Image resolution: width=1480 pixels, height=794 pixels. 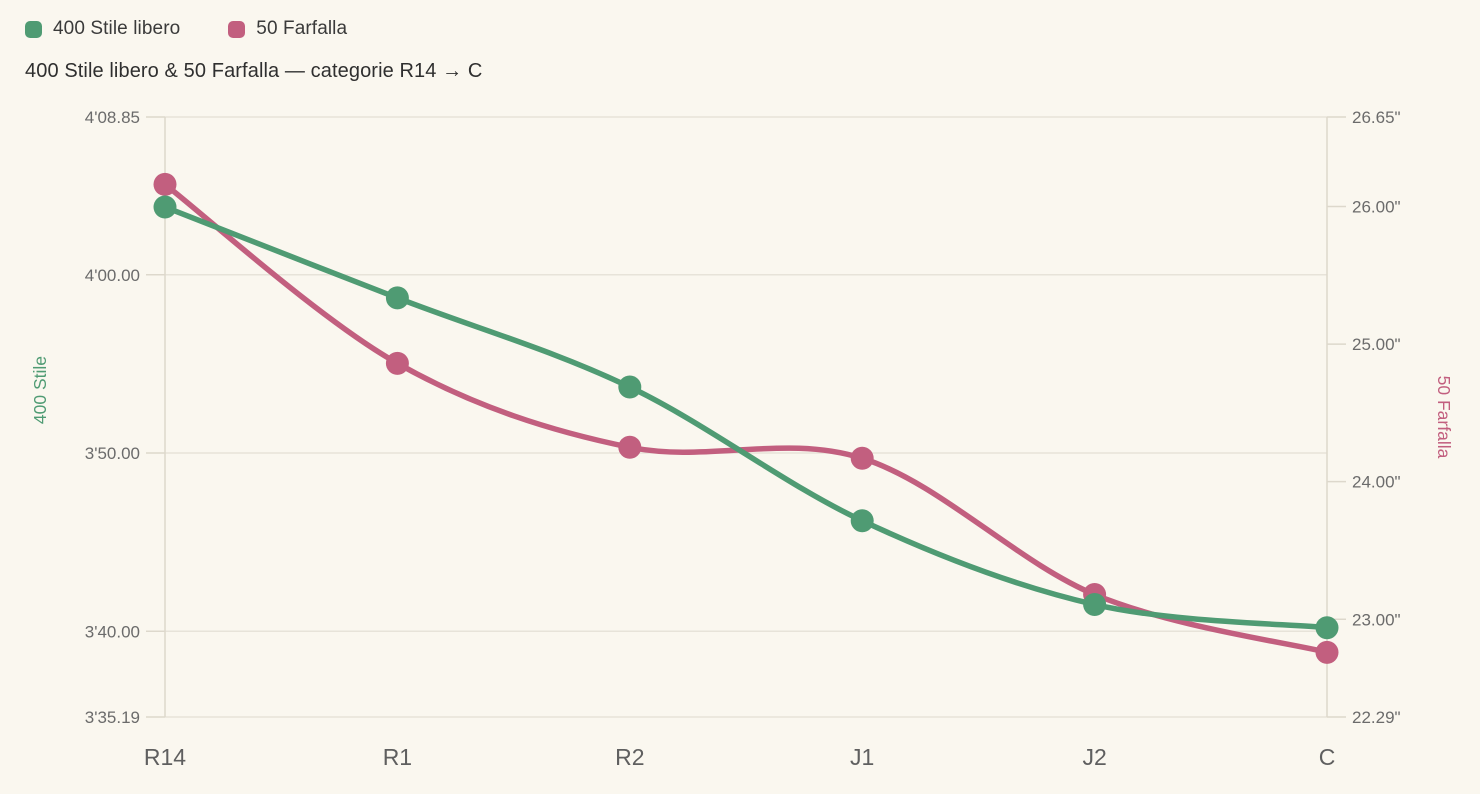 I want to click on legend-label-400-stile-libero: 400 Stile libero, so click(x=117, y=28).